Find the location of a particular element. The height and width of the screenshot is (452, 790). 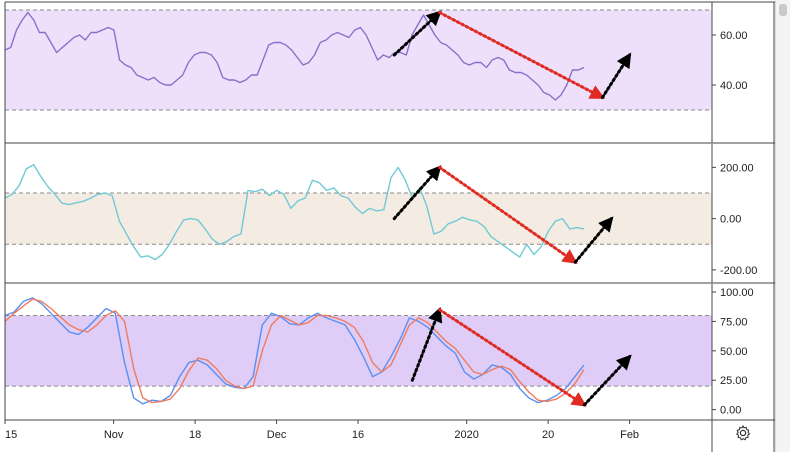

y-tick-label: 40.00 is located at coordinates (734, 86).